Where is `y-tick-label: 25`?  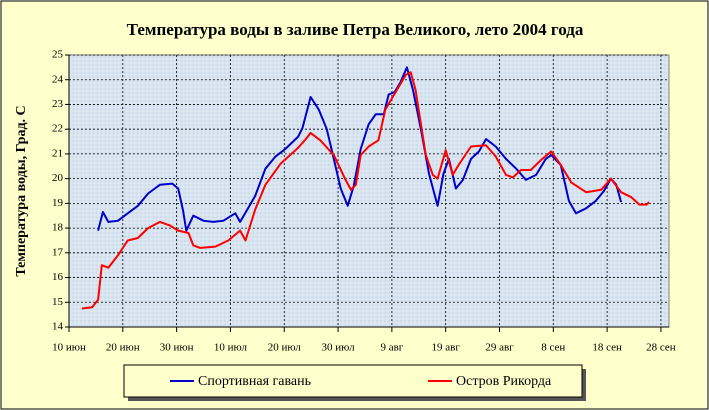 y-tick-label: 25 is located at coordinates (58, 55).